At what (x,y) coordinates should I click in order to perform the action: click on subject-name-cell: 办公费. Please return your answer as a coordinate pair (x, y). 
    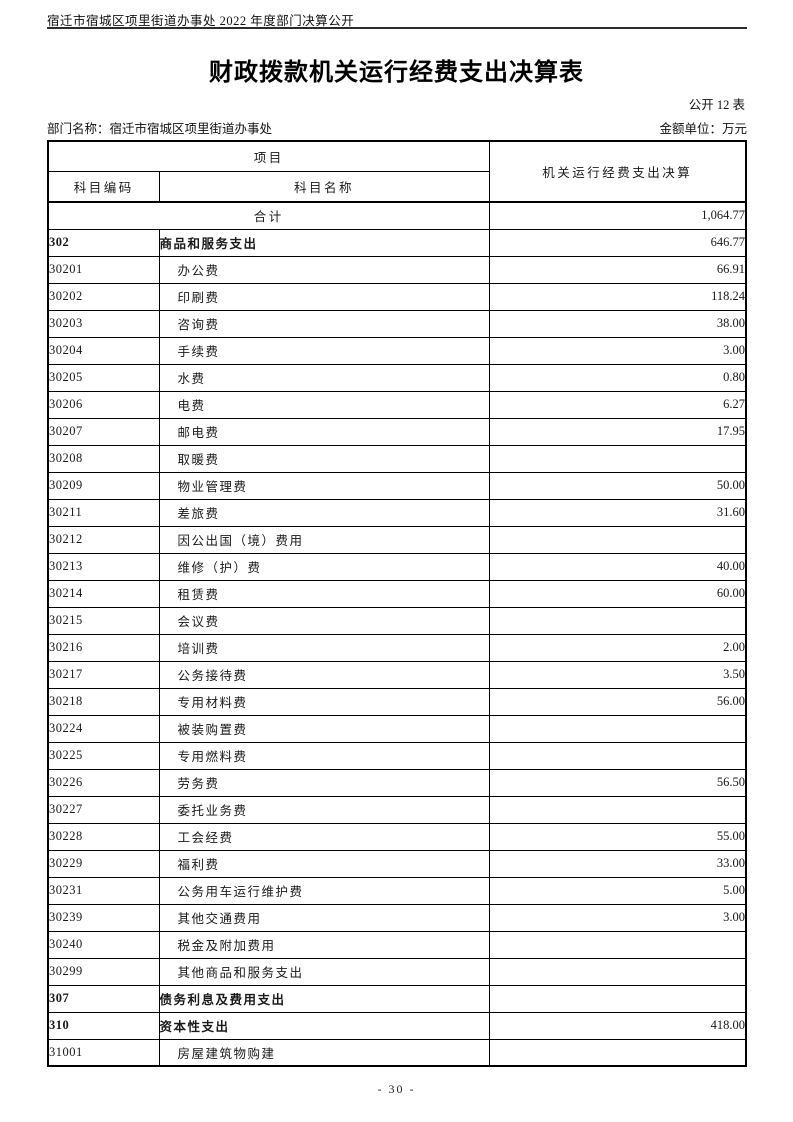
    Looking at the image, I should click on (324, 269).